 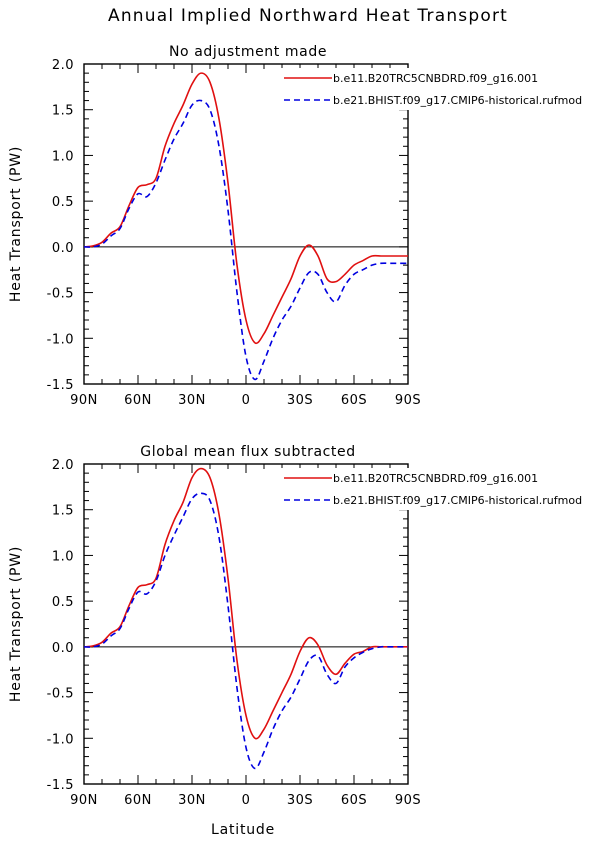 What do you see at coordinates (243, 830) in the screenshot?
I see `x-axis-label: Latitude` at bounding box center [243, 830].